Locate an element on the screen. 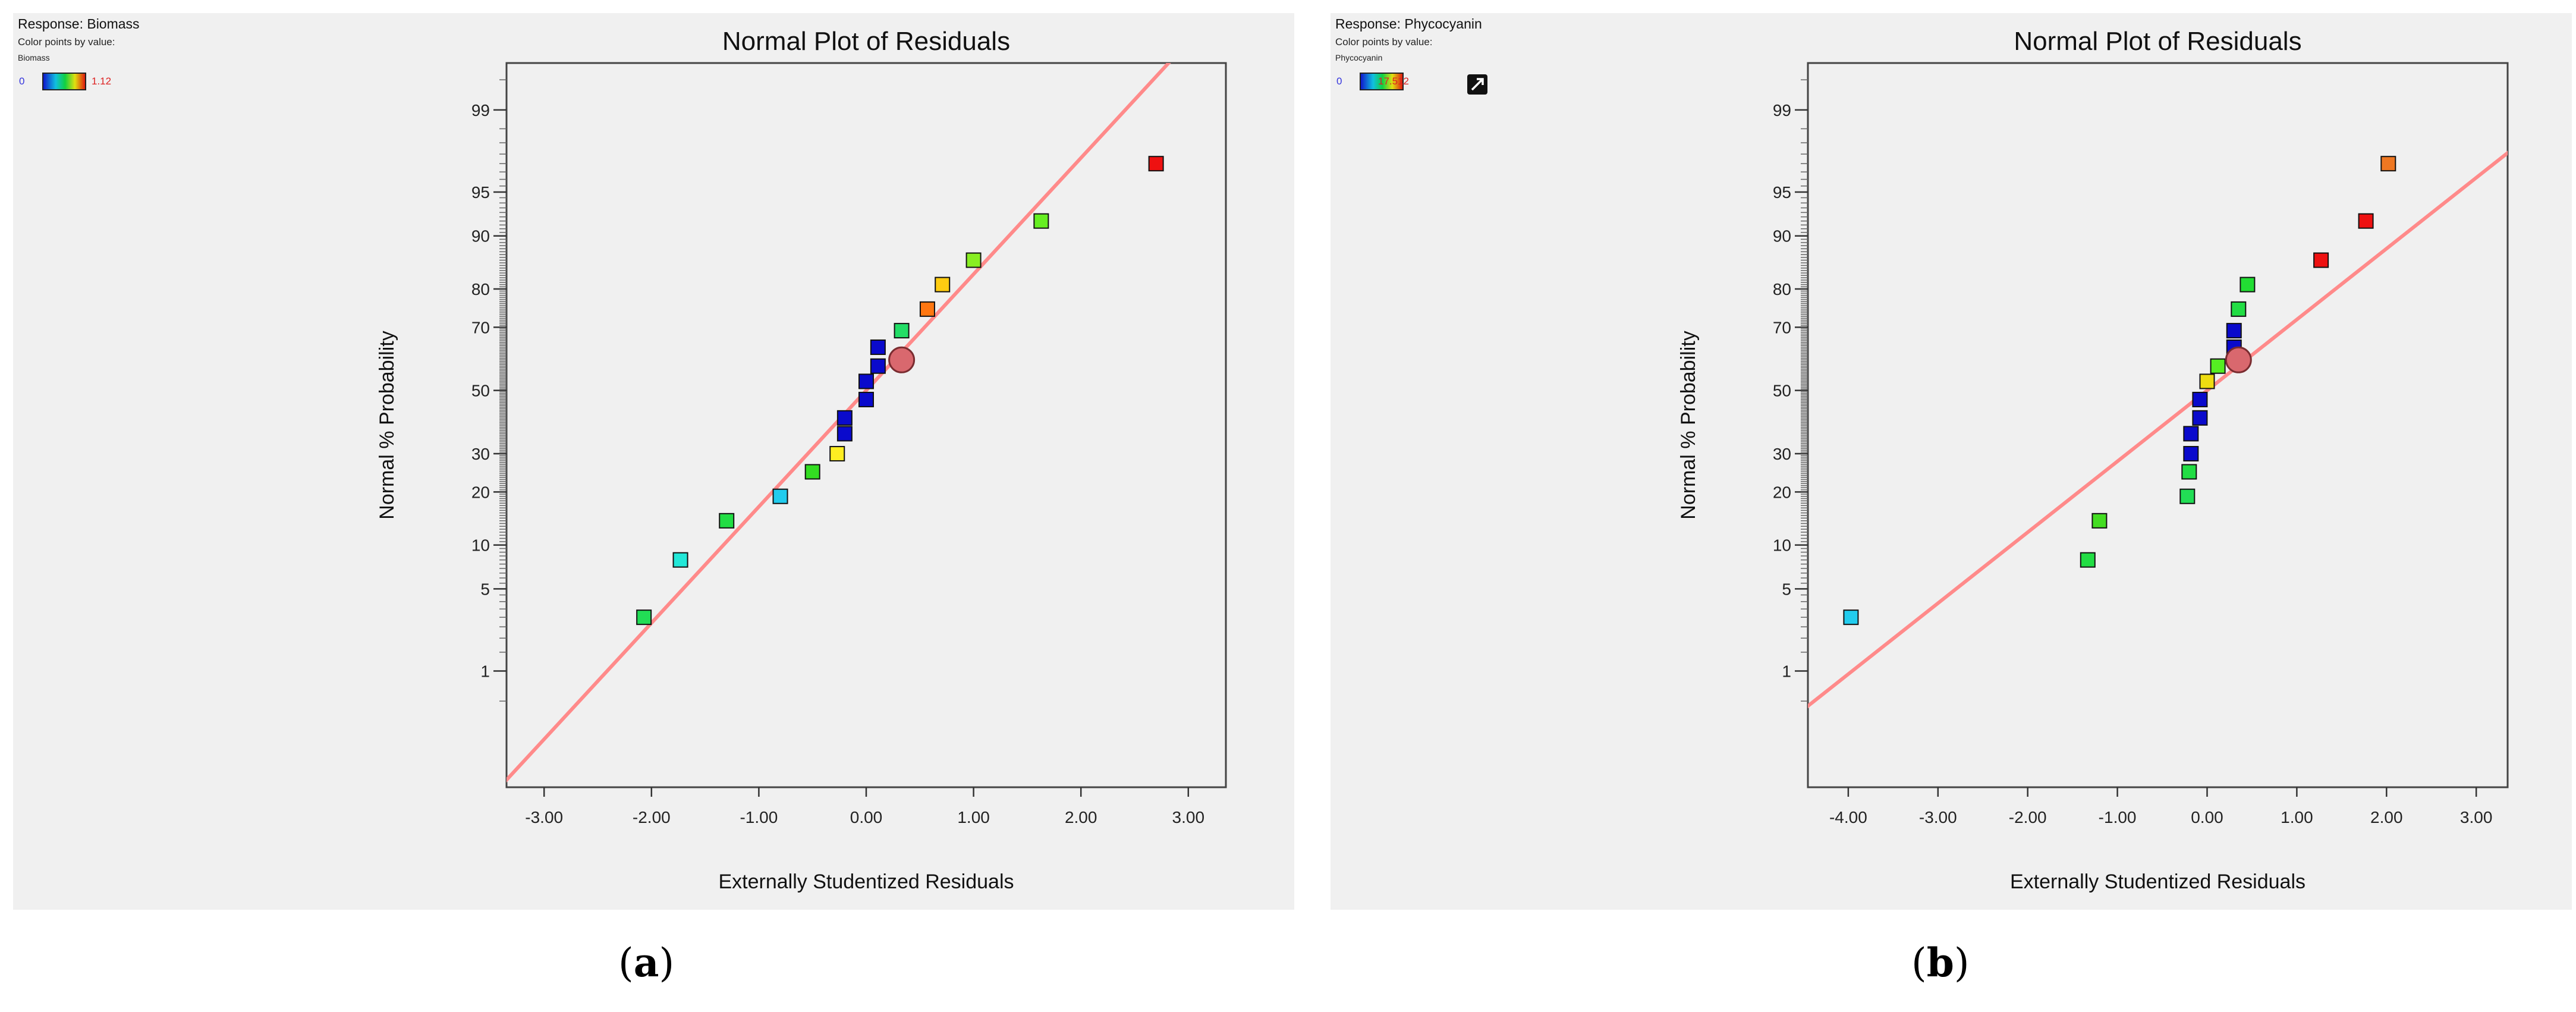  caption-b-letter: b is located at coordinates (1940, 962).